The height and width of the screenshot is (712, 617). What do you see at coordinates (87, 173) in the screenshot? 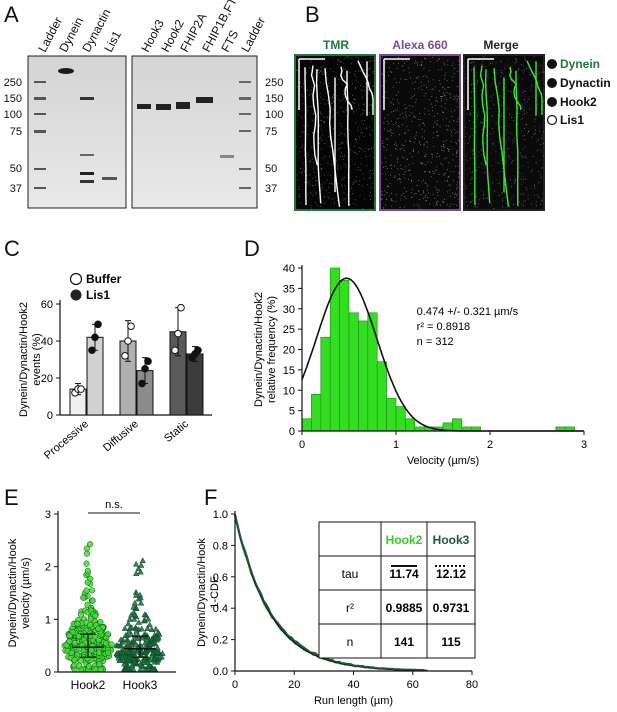
I see `dynactin-band` at bounding box center [87, 173].